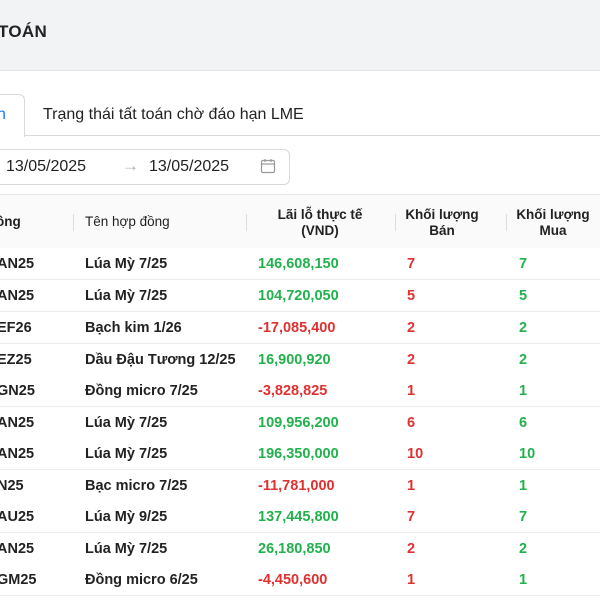 The width and height of the screenshot is (600, 600). I want to click on table-row: N25 Bạc micro 7/25 -11,781,000 1 1, so click(300, 486).